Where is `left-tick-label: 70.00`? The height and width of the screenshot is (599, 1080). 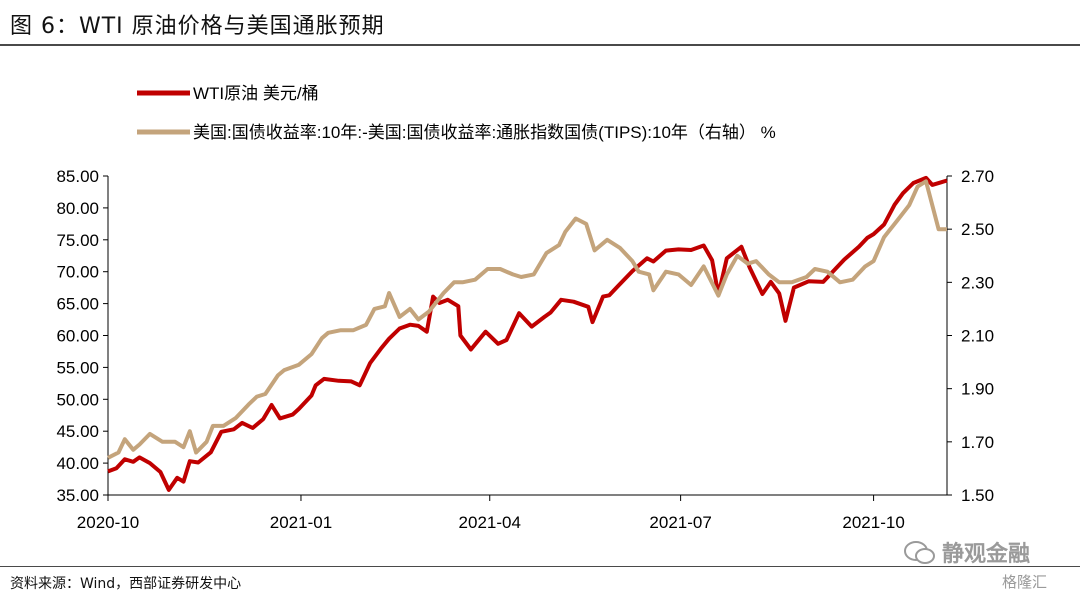
left-tick-label: 70.00 is located at coordinates (77, 272).